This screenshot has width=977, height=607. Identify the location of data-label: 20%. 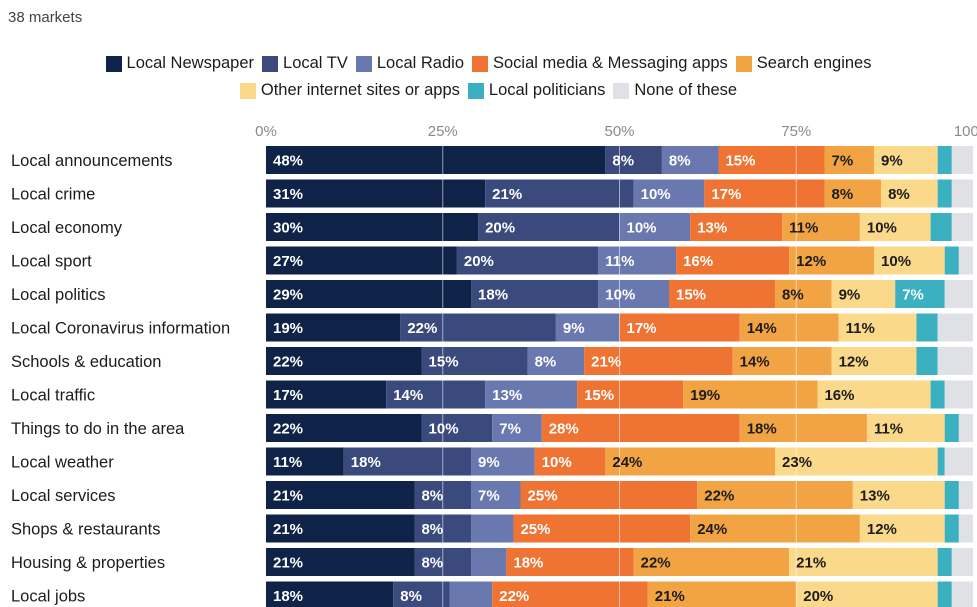
(818, 596).